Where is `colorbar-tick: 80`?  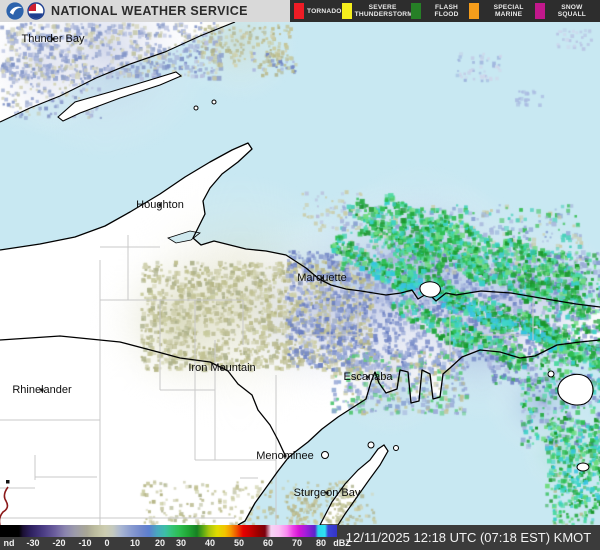 colorbar-tick: 80 is located at coordinates (321, 543).